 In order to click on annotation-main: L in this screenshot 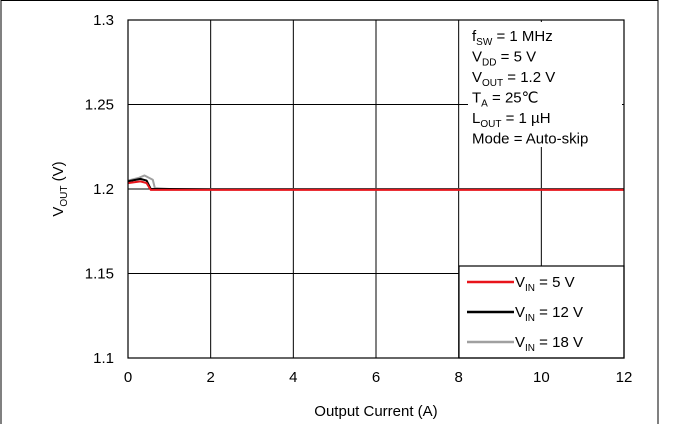, I will do `click(476, 118)`.